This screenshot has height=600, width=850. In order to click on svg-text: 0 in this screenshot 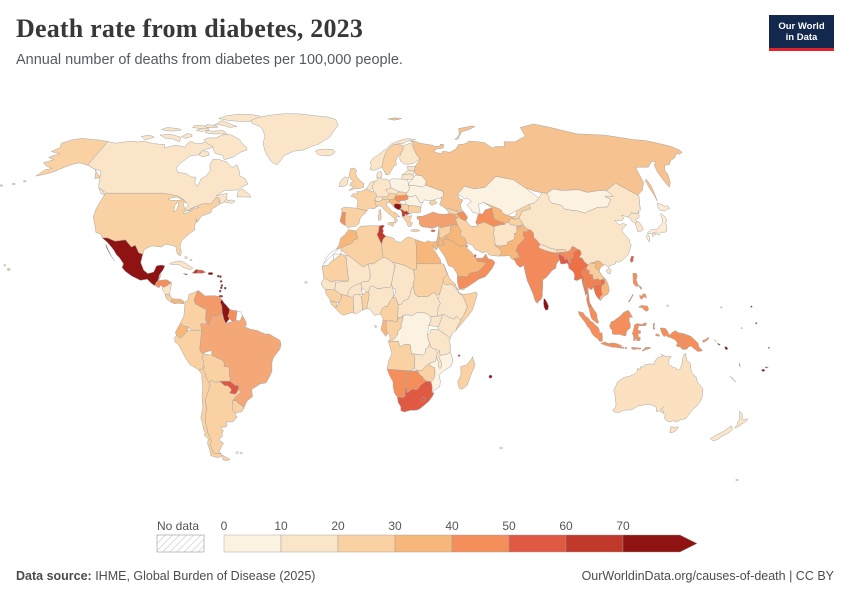, I will do `click(224, 526)`.